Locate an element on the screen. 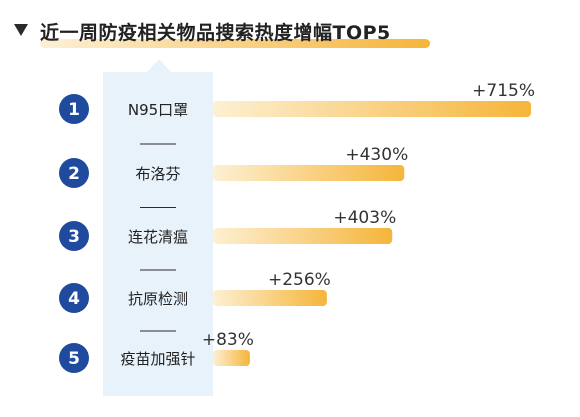  rank-badge-number: 1 is located at coordinates (74, 110).